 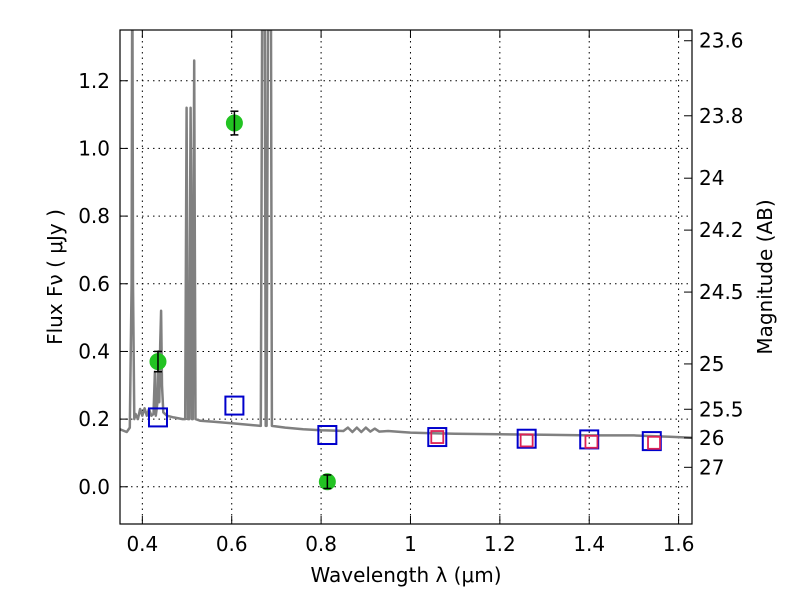 What do you see at coordinates (55, 277) in the screenshot?
I see `y-axis-label: Flux Fν ( μJy )` at bounding box center [55, 277].